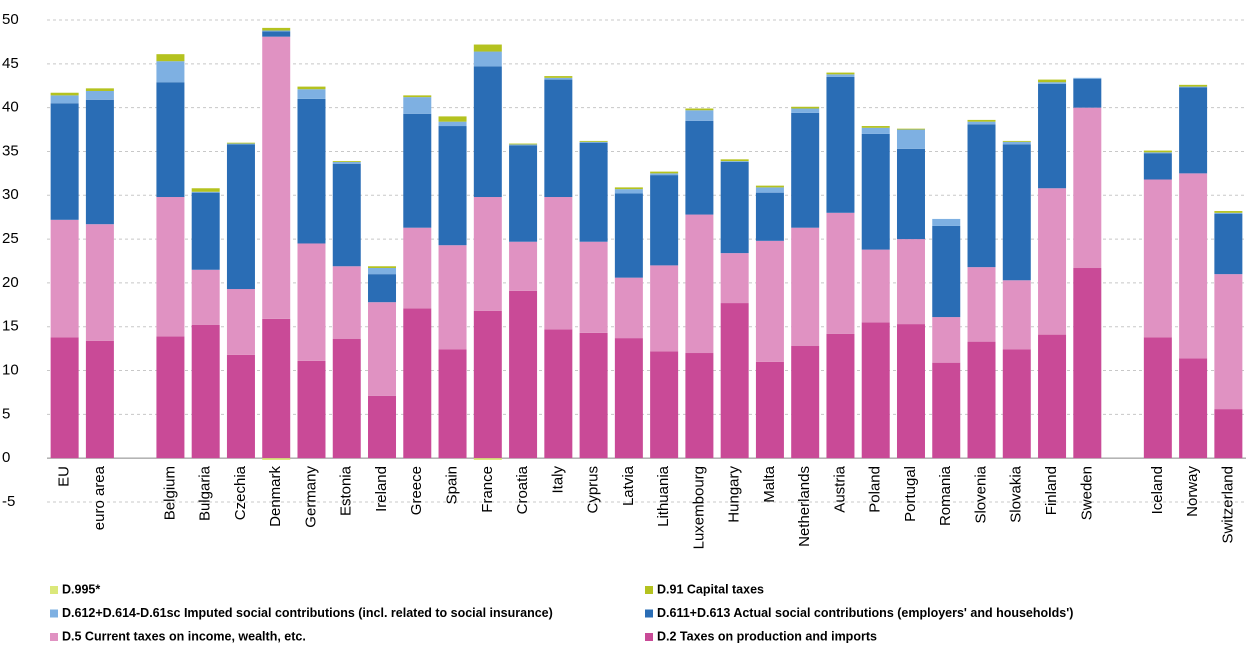 The image size is (1246, 647). I want to click on x-tick-label: Slovenia, so click(980, 494).